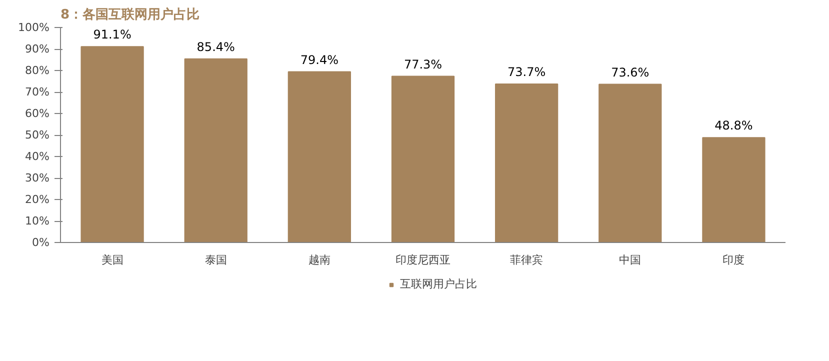 The height and width of the screenshot is (361, 829). I want to click on y-tick-label: 80%, so click(37, 70).